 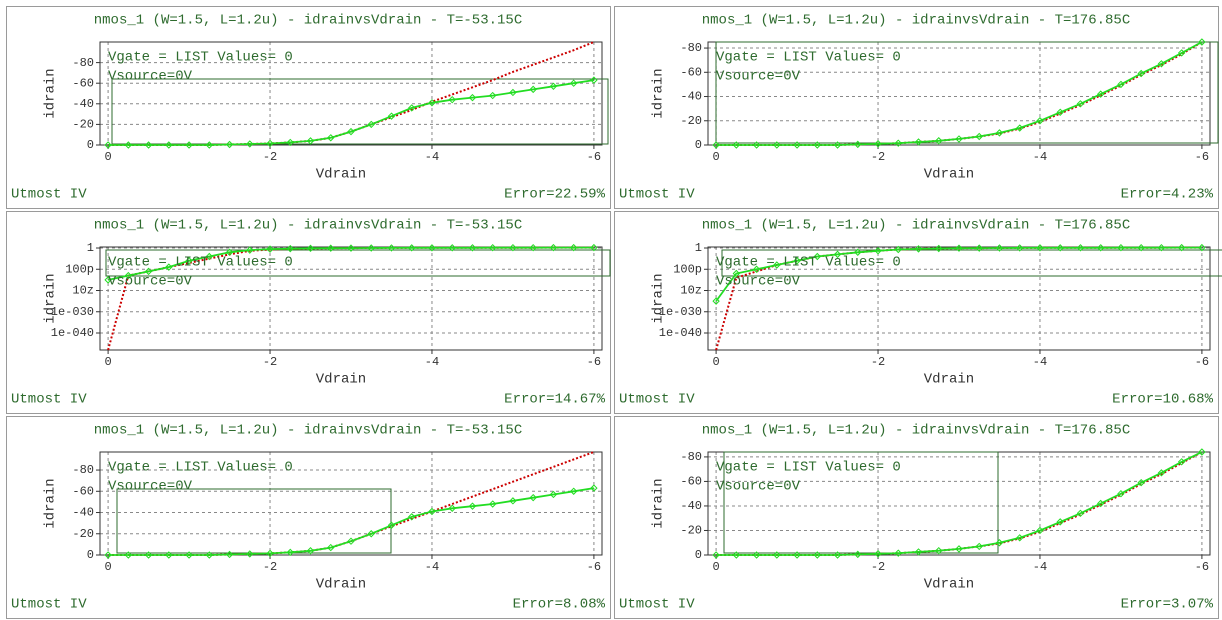 What do you see at coordinates (687, 269) in the screenshot?
I see `y-tick-label: 100p` at bounding box center [687, 269].